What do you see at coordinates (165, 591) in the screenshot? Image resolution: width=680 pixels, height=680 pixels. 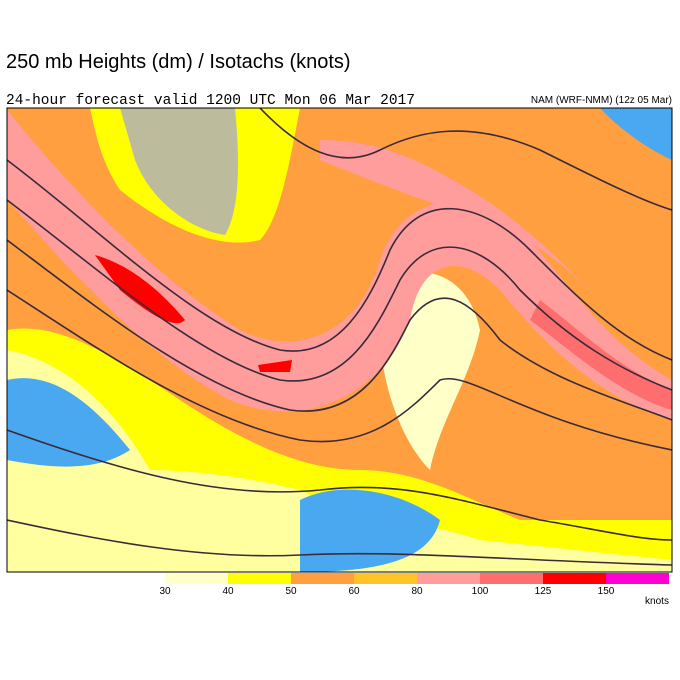 I see `colorbar-label: 30` at bounding box center [165, 591].